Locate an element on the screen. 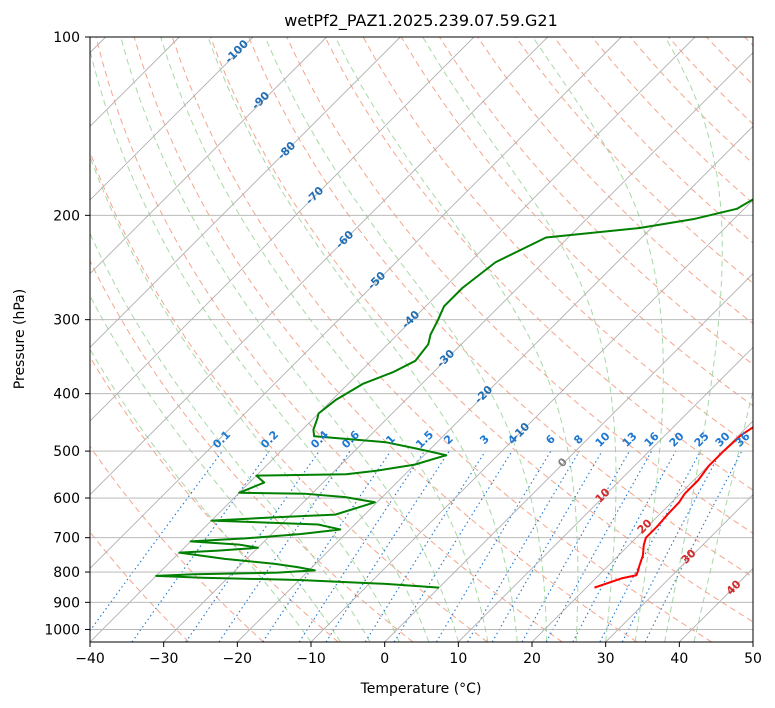 This screenshot has height=708, width=775. x-tick-label: 10 is located at coordinates (458, 659).